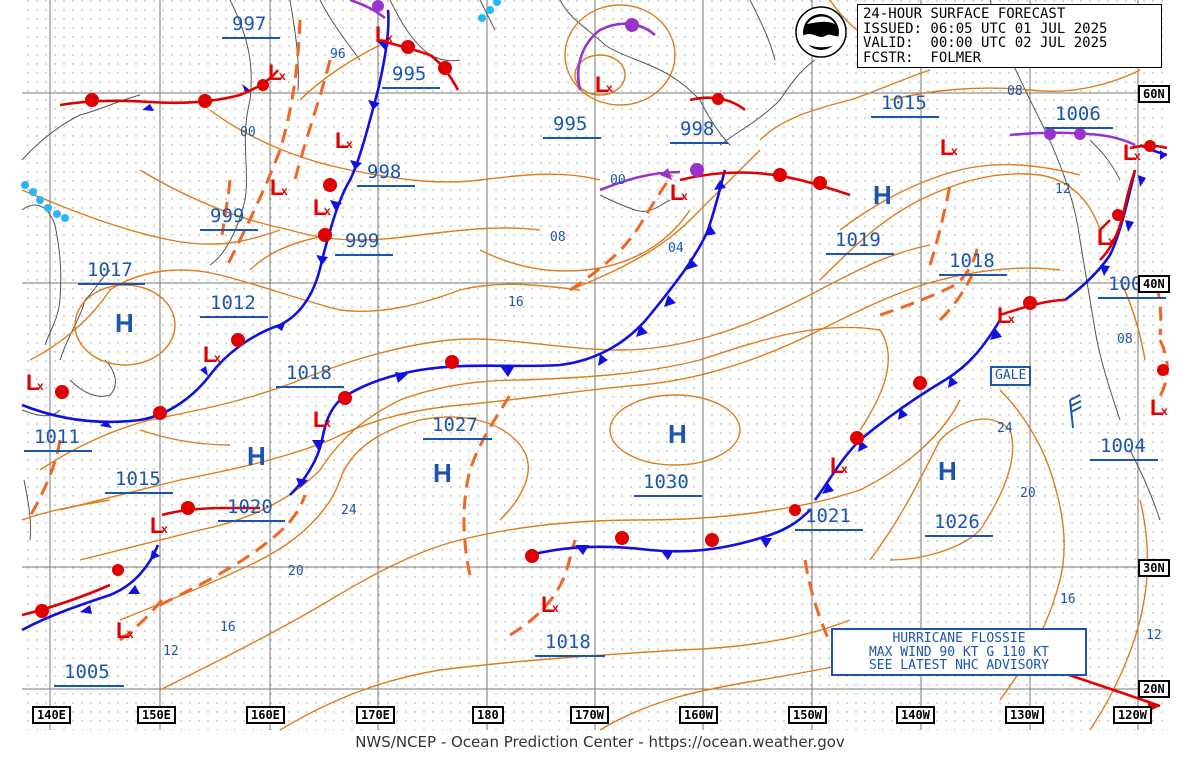  Describe the element at coordinates (488, 715) in the screenshot. I see `longitude-label: 180` at that location.